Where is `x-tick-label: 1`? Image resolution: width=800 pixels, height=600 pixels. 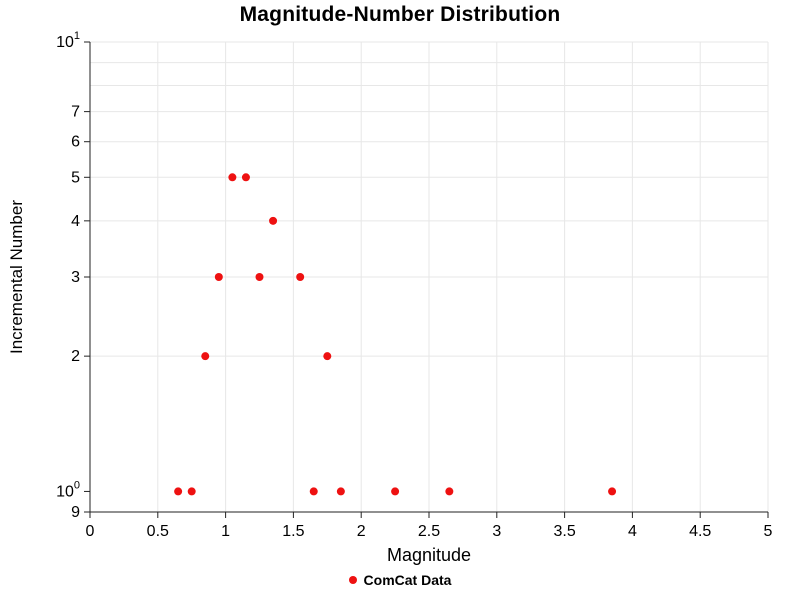
x-tick-label: 1 is located at coordinates (225, 531).